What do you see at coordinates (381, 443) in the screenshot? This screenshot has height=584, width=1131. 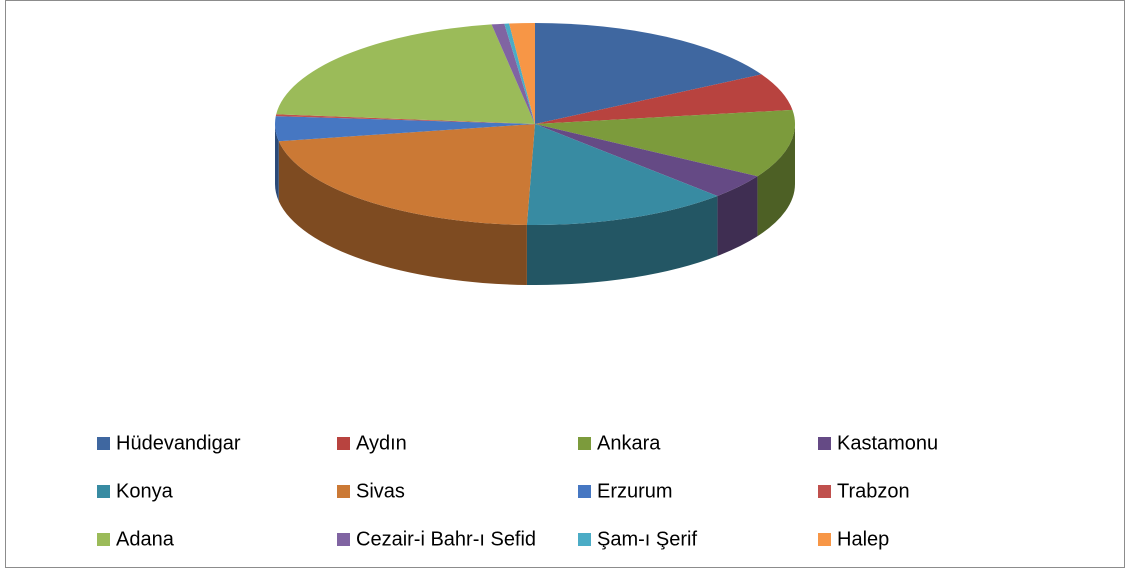 I see `legend-label: Aydın` at bounding box center [381, 443].